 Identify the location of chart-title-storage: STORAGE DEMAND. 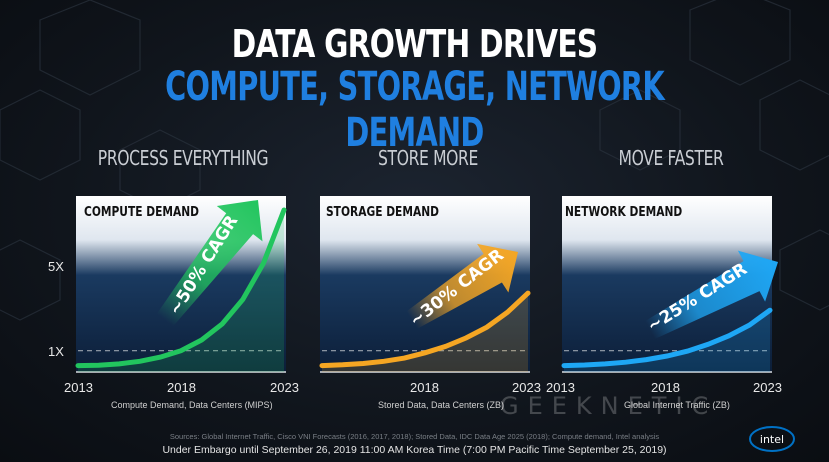
(382, 212).